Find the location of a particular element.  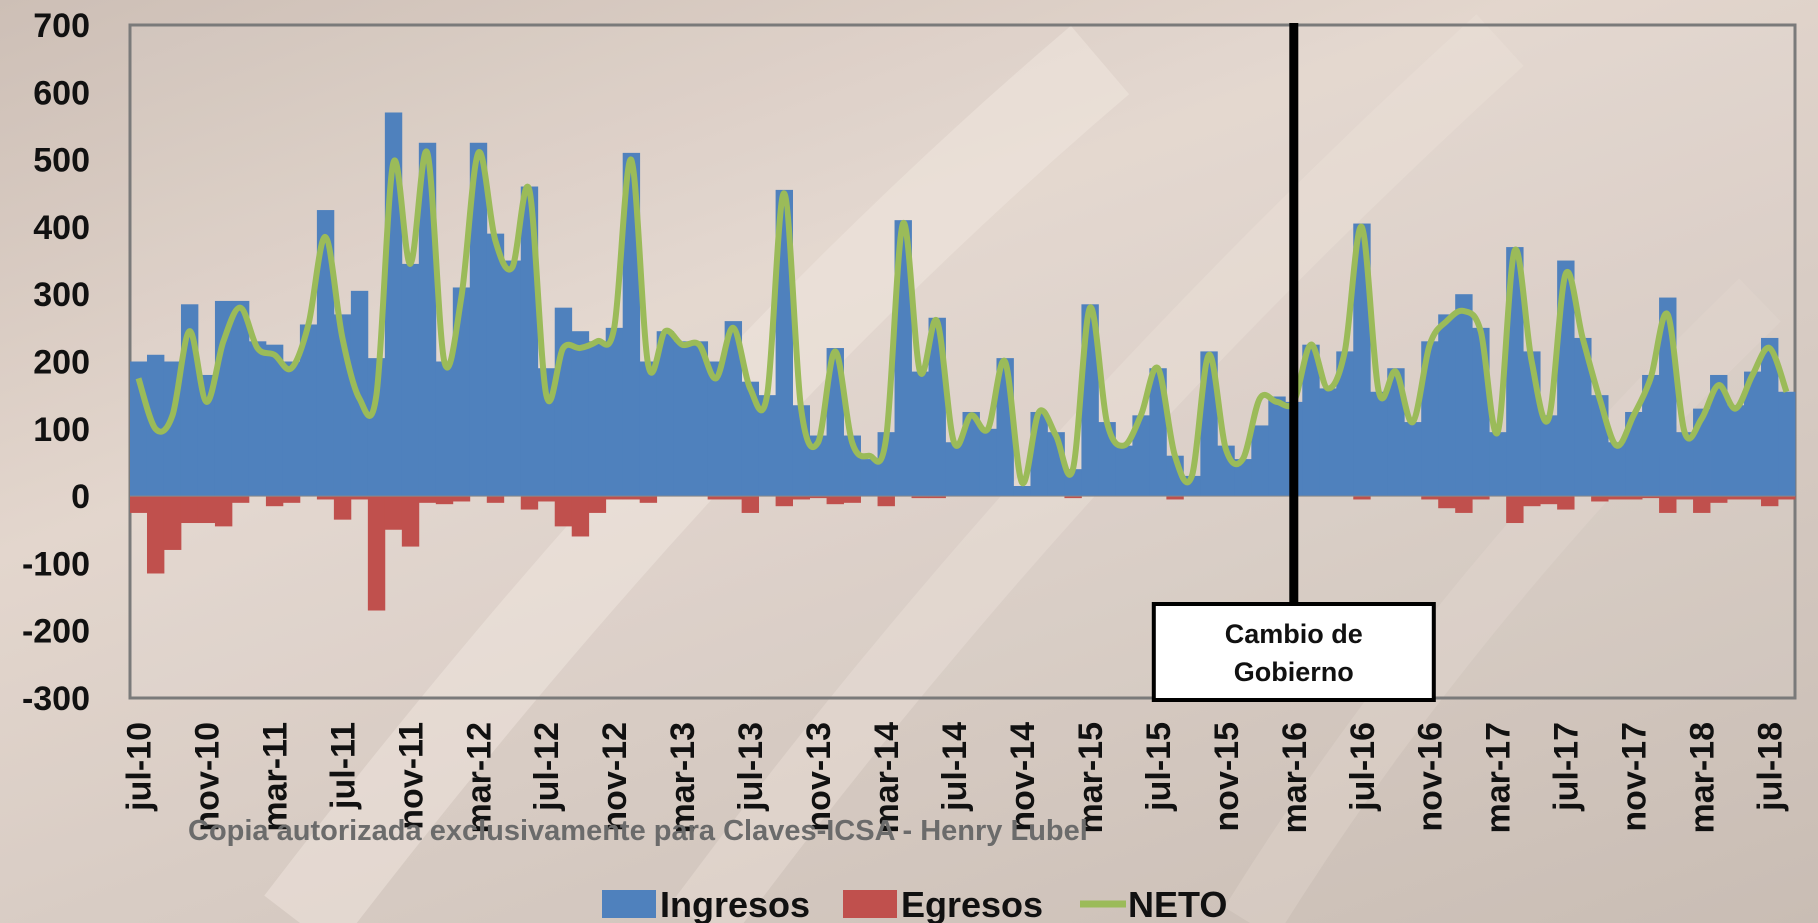

x-tick-label: jul-18 is located at coordinates (1771, 767).